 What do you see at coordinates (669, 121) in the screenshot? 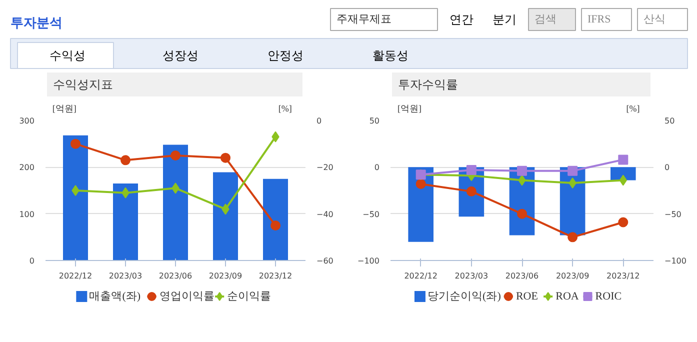
I see `y2-tick-label: 50` at bounding box center [669, 121].